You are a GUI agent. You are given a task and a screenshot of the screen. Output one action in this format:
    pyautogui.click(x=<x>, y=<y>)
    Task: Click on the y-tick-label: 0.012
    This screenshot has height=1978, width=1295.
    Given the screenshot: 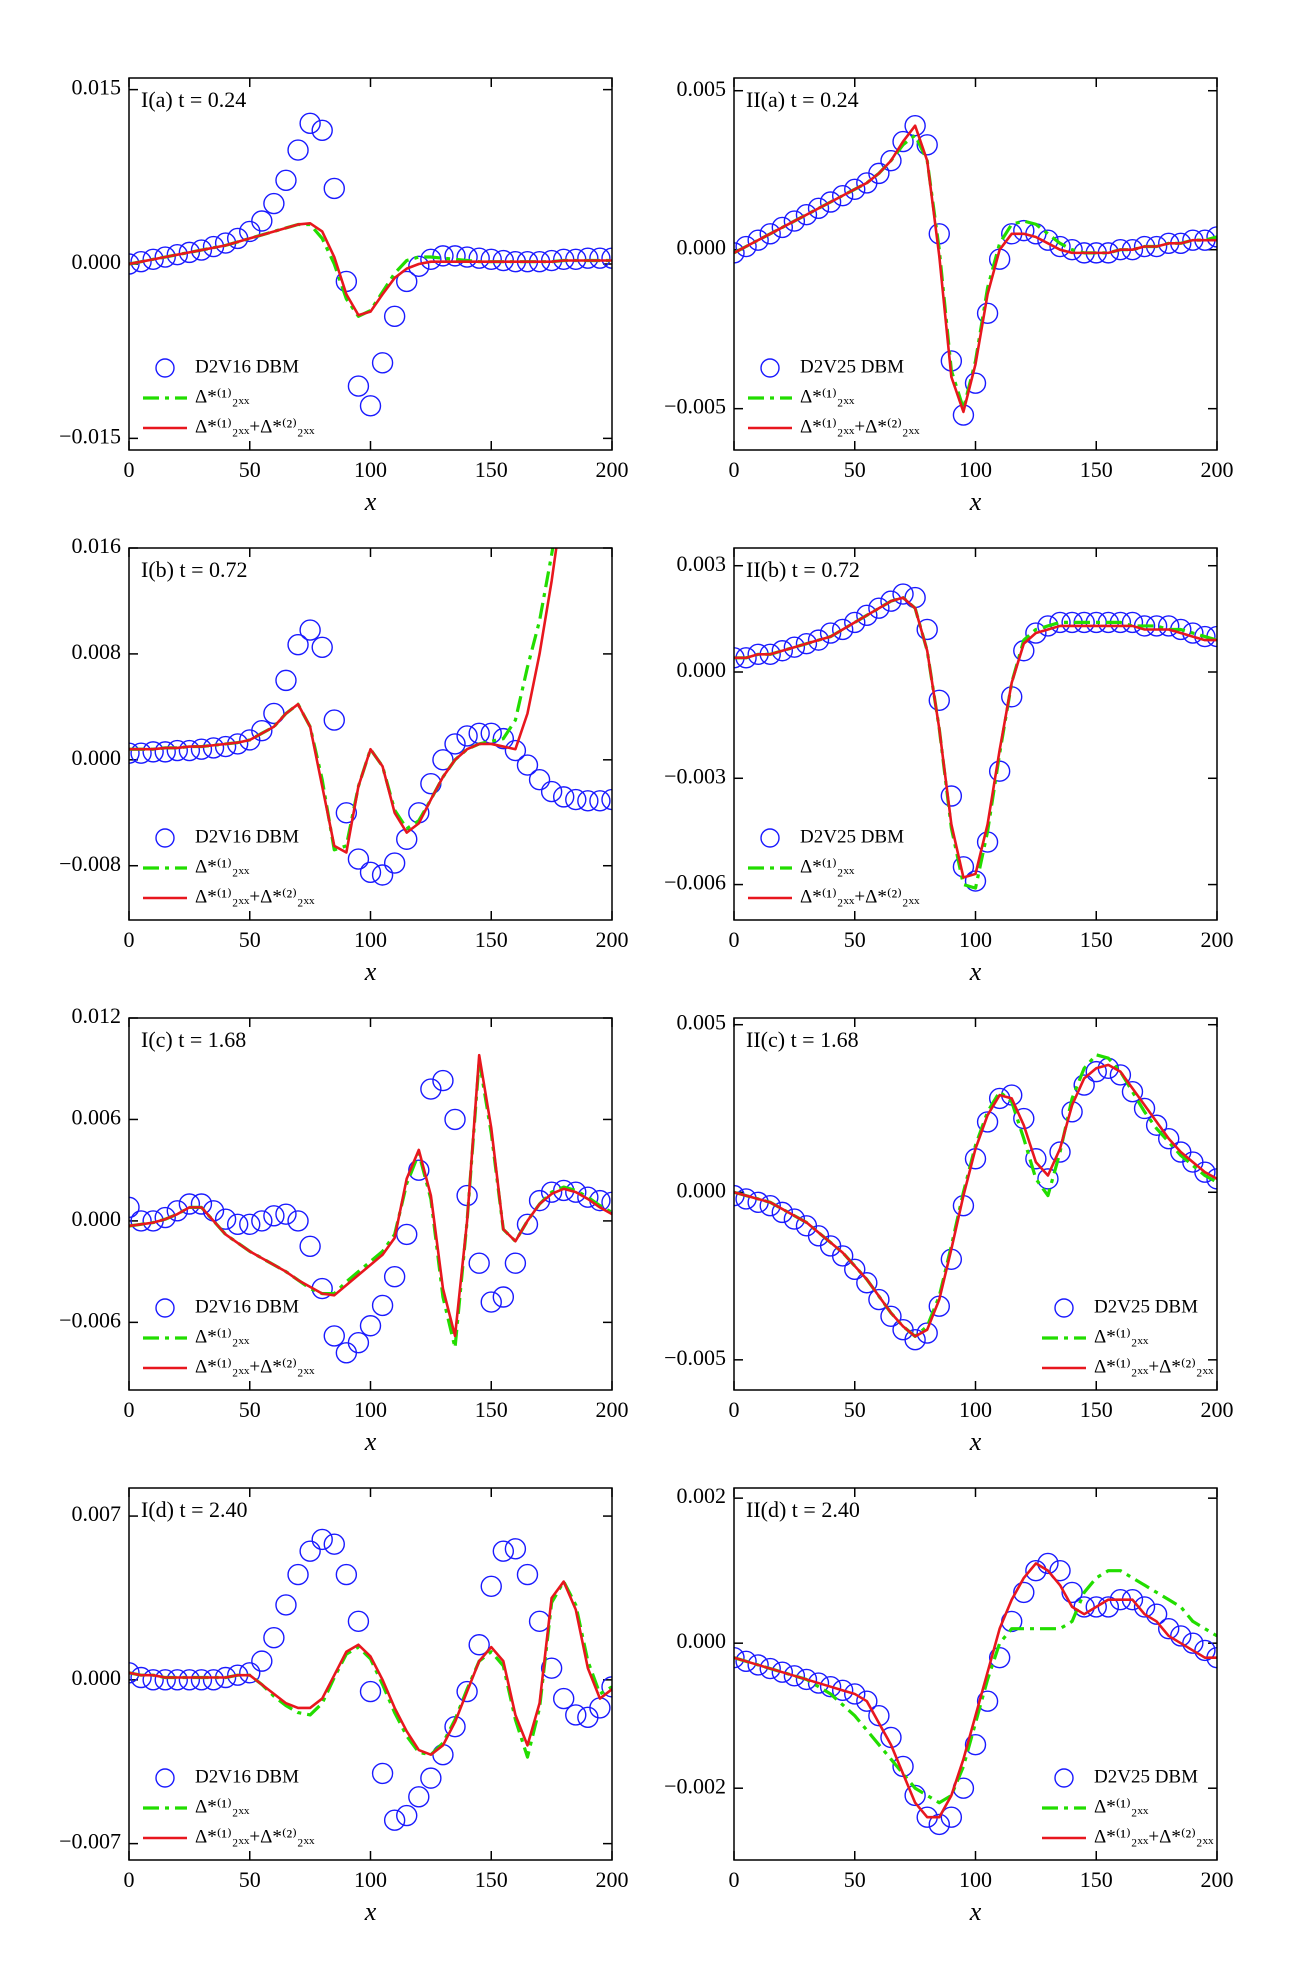 What is the action you would take?
    pyautogui.click(x=97, y=1015)
    